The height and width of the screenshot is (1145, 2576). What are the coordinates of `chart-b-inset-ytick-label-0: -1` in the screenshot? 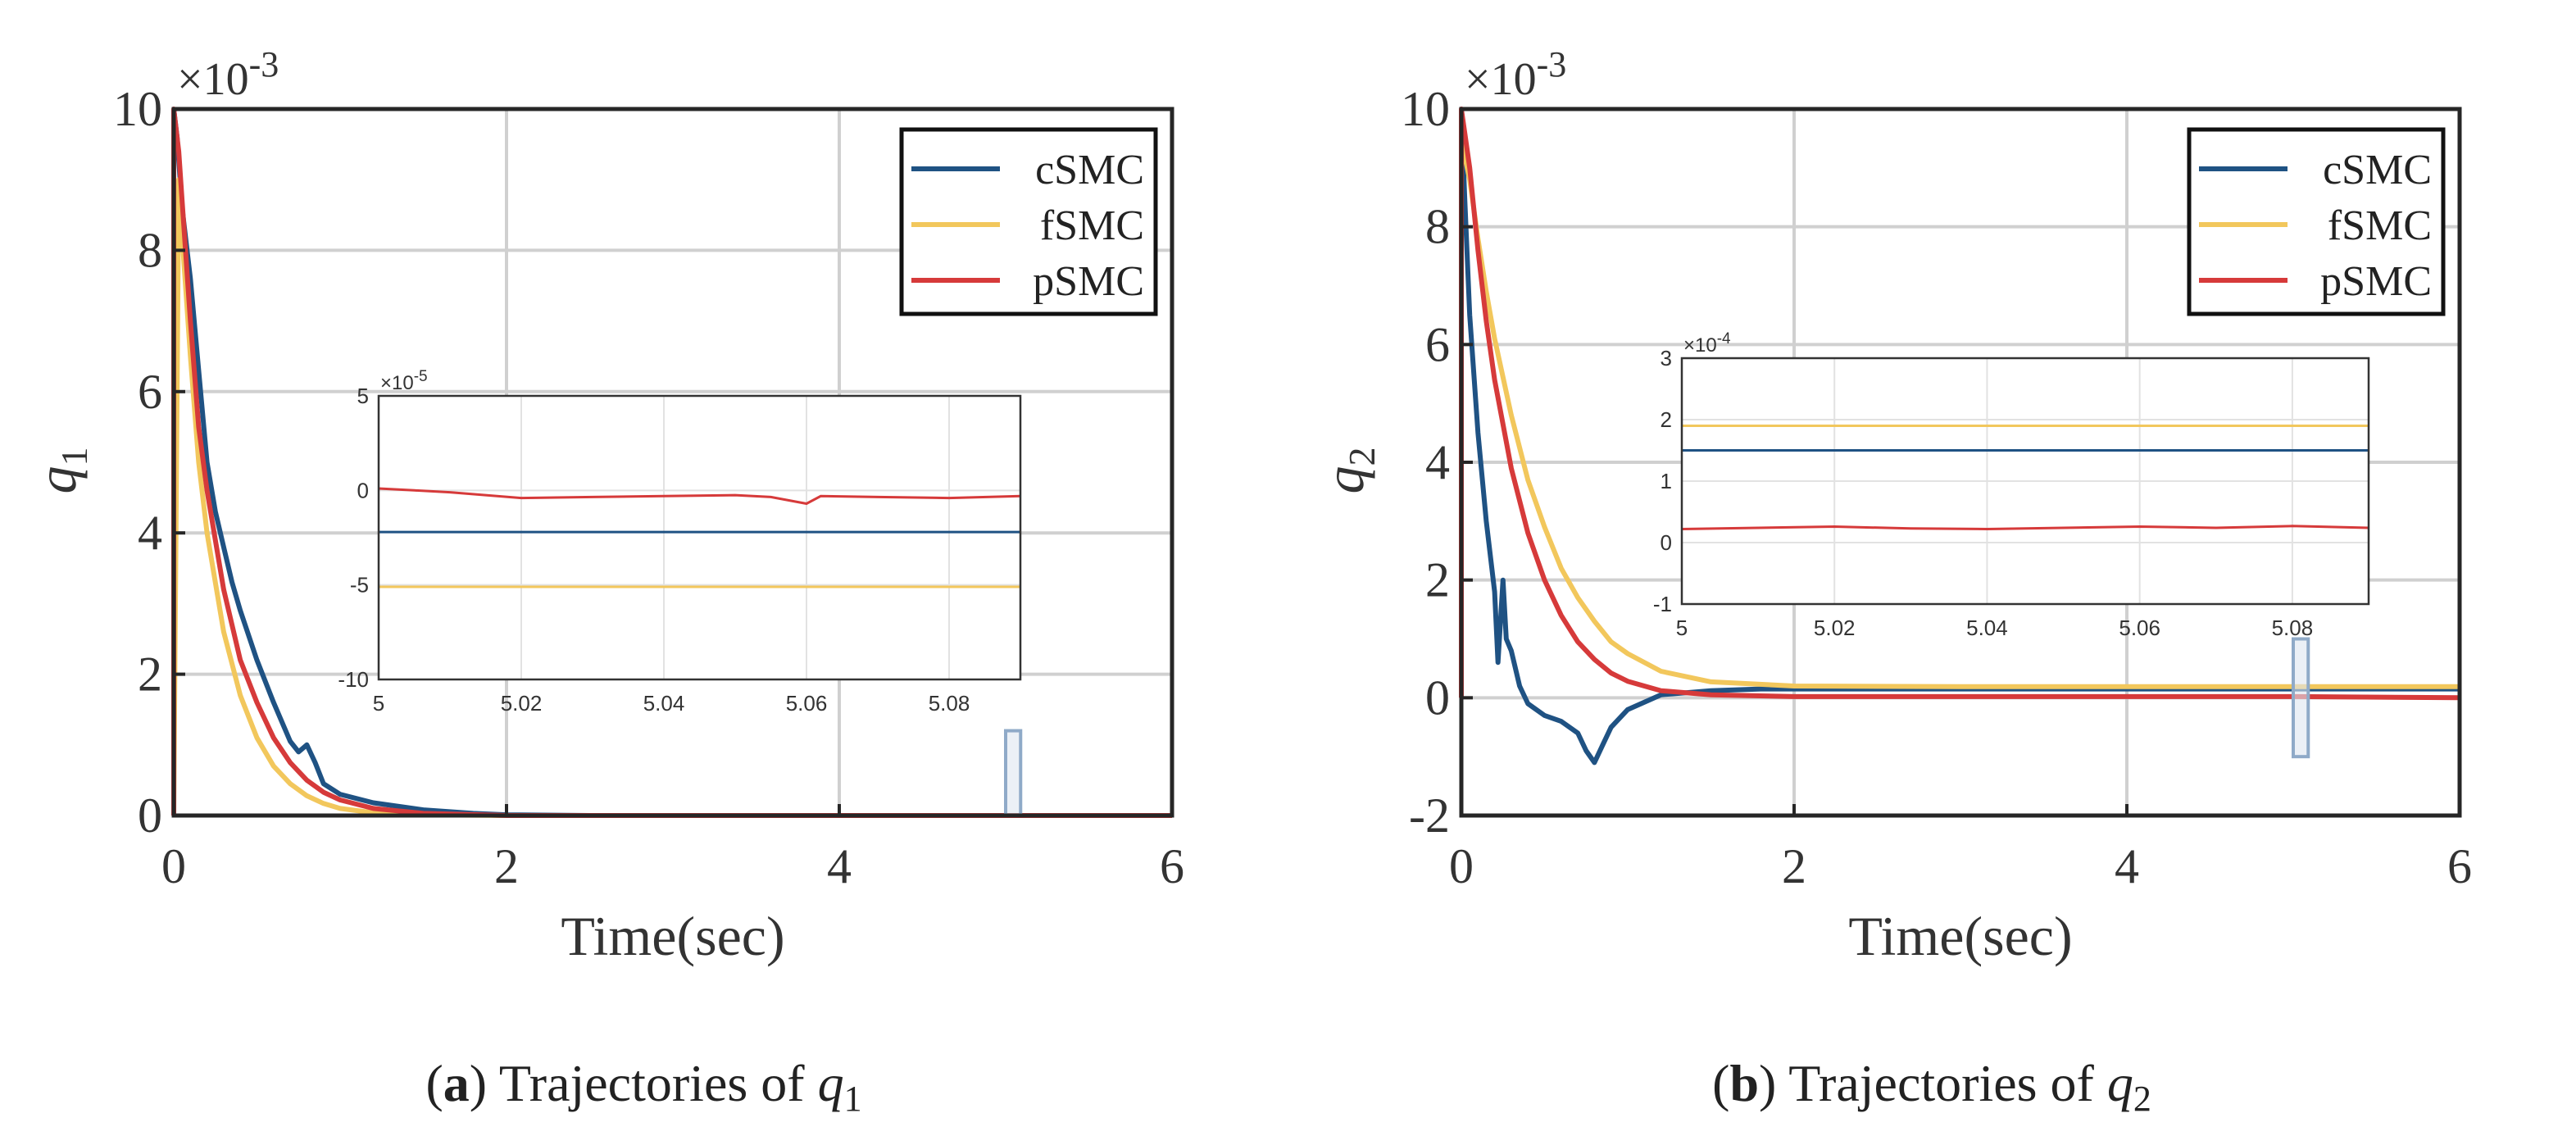 It's located at (1662, 604).